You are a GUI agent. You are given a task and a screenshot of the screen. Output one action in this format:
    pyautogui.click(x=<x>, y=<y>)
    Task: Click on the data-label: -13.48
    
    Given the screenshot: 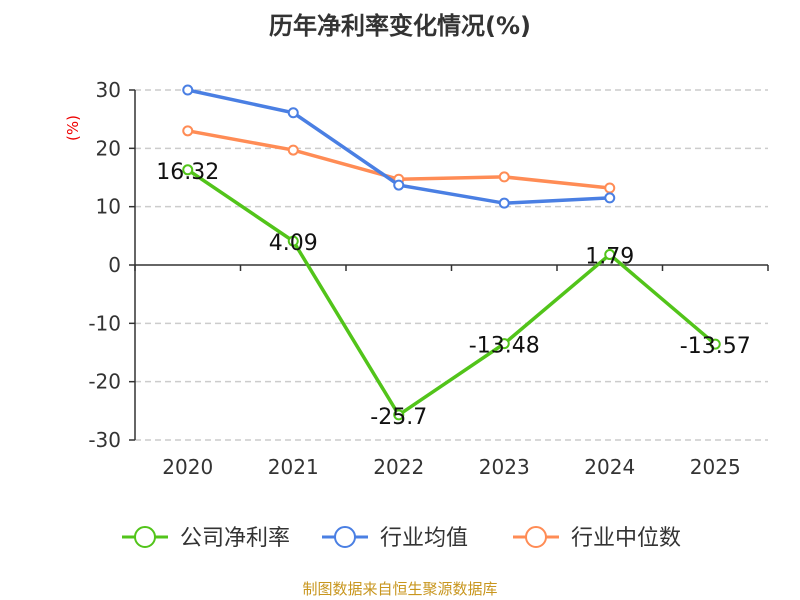 What is the action you would take?
    pyautogui.click(x=504, y=346)
    